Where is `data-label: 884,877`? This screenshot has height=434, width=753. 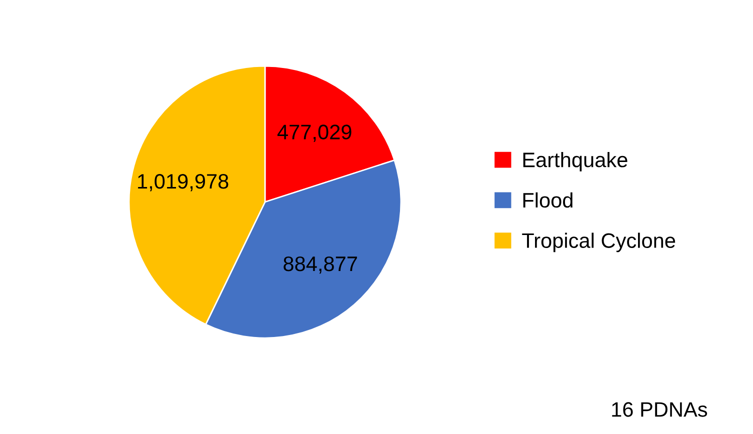 data-label: 884,877 is located at coordinates (320, 265).